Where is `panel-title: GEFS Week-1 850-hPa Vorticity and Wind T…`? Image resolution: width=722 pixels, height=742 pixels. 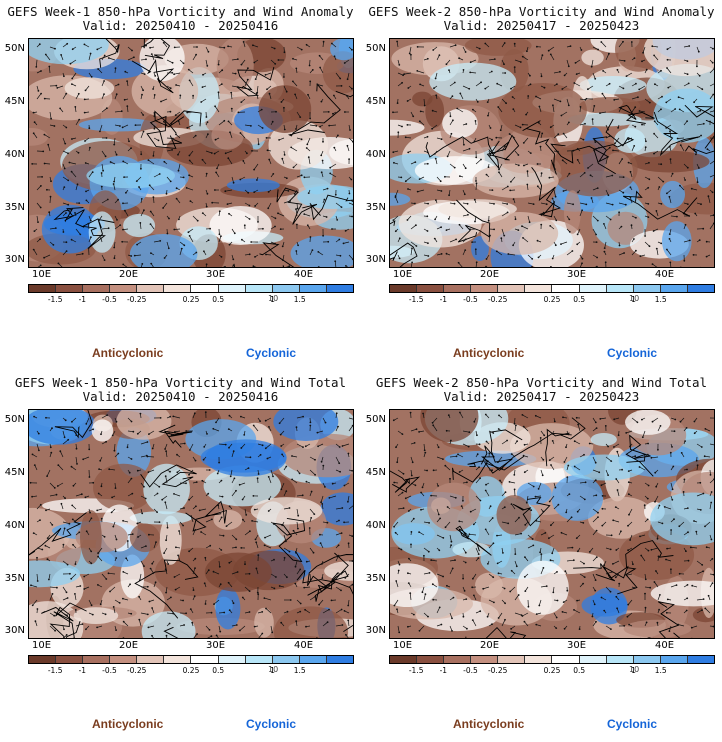 panel-title: GEFS Week-1 850-hPa Vorticity and Wind T… is located at coordinates (180, 382).